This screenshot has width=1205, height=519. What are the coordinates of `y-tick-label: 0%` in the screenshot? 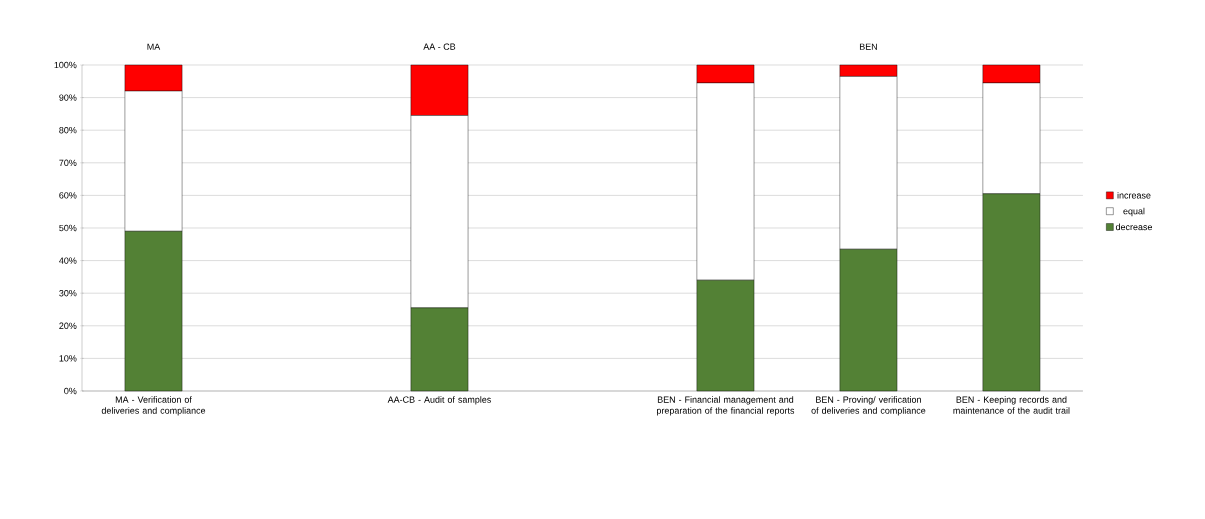 It's located at (70, 391).